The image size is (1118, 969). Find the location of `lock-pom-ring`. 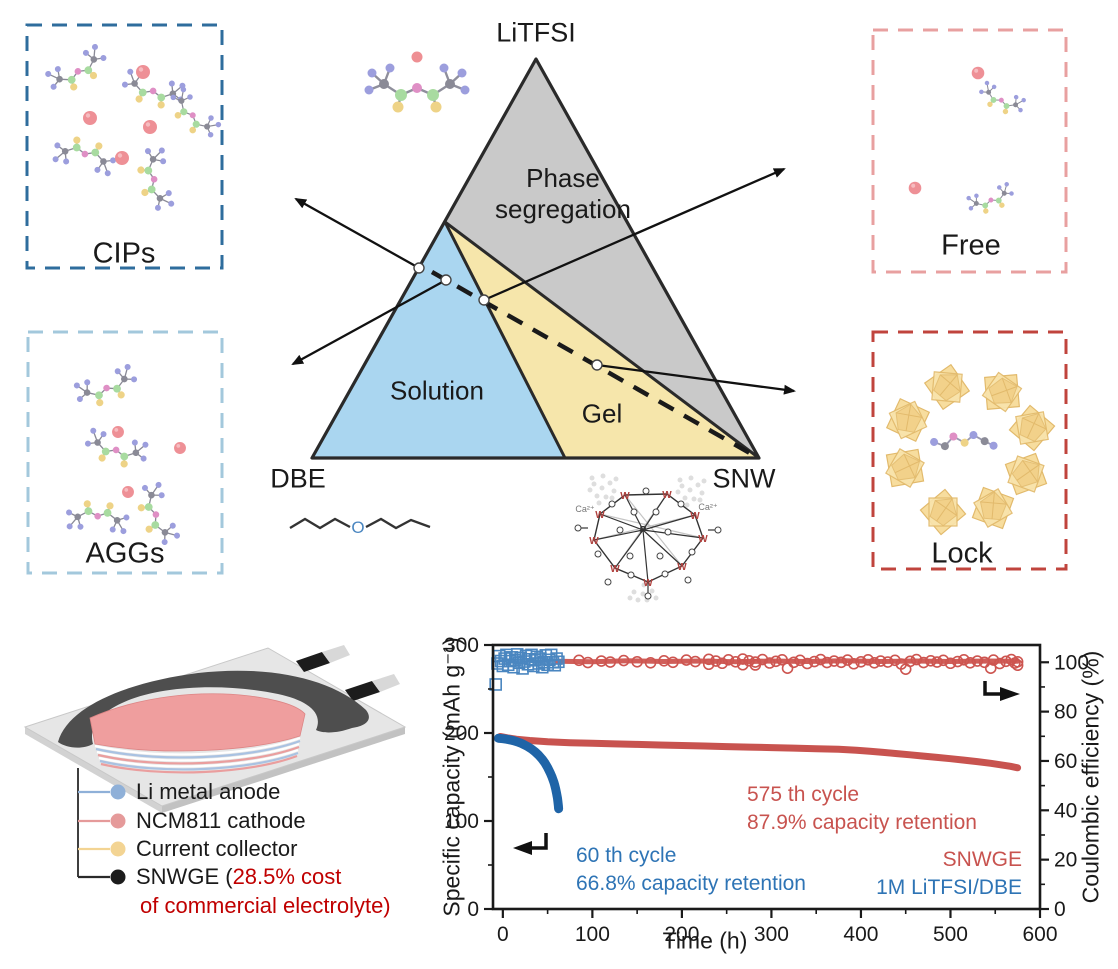

lock-pom-ring is located at coordinates (968, 449).